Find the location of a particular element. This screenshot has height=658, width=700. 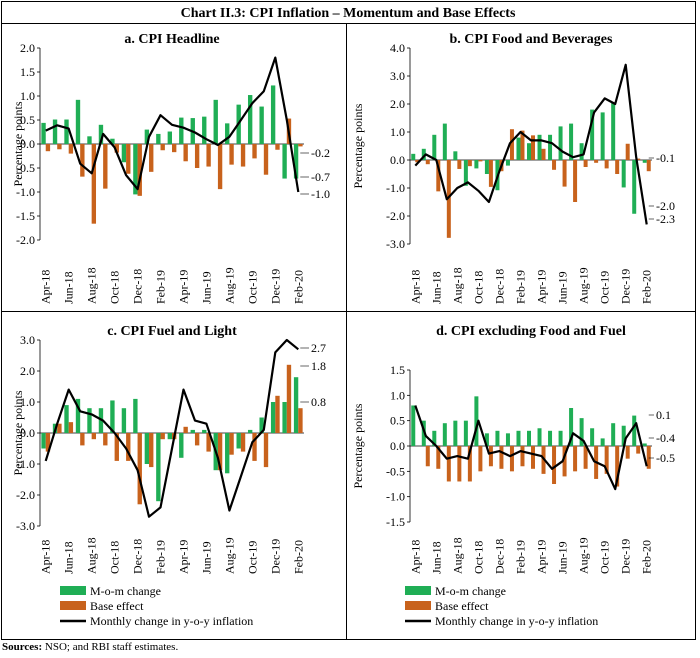

annotation-label: 0.8 is located at coordinates (318, 402).